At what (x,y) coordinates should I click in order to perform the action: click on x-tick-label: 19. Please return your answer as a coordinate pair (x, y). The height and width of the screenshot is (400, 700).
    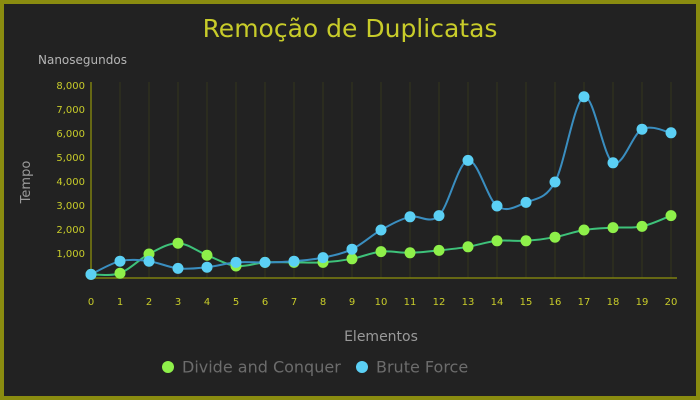
    Looking at the image, I should click on (642, 302).